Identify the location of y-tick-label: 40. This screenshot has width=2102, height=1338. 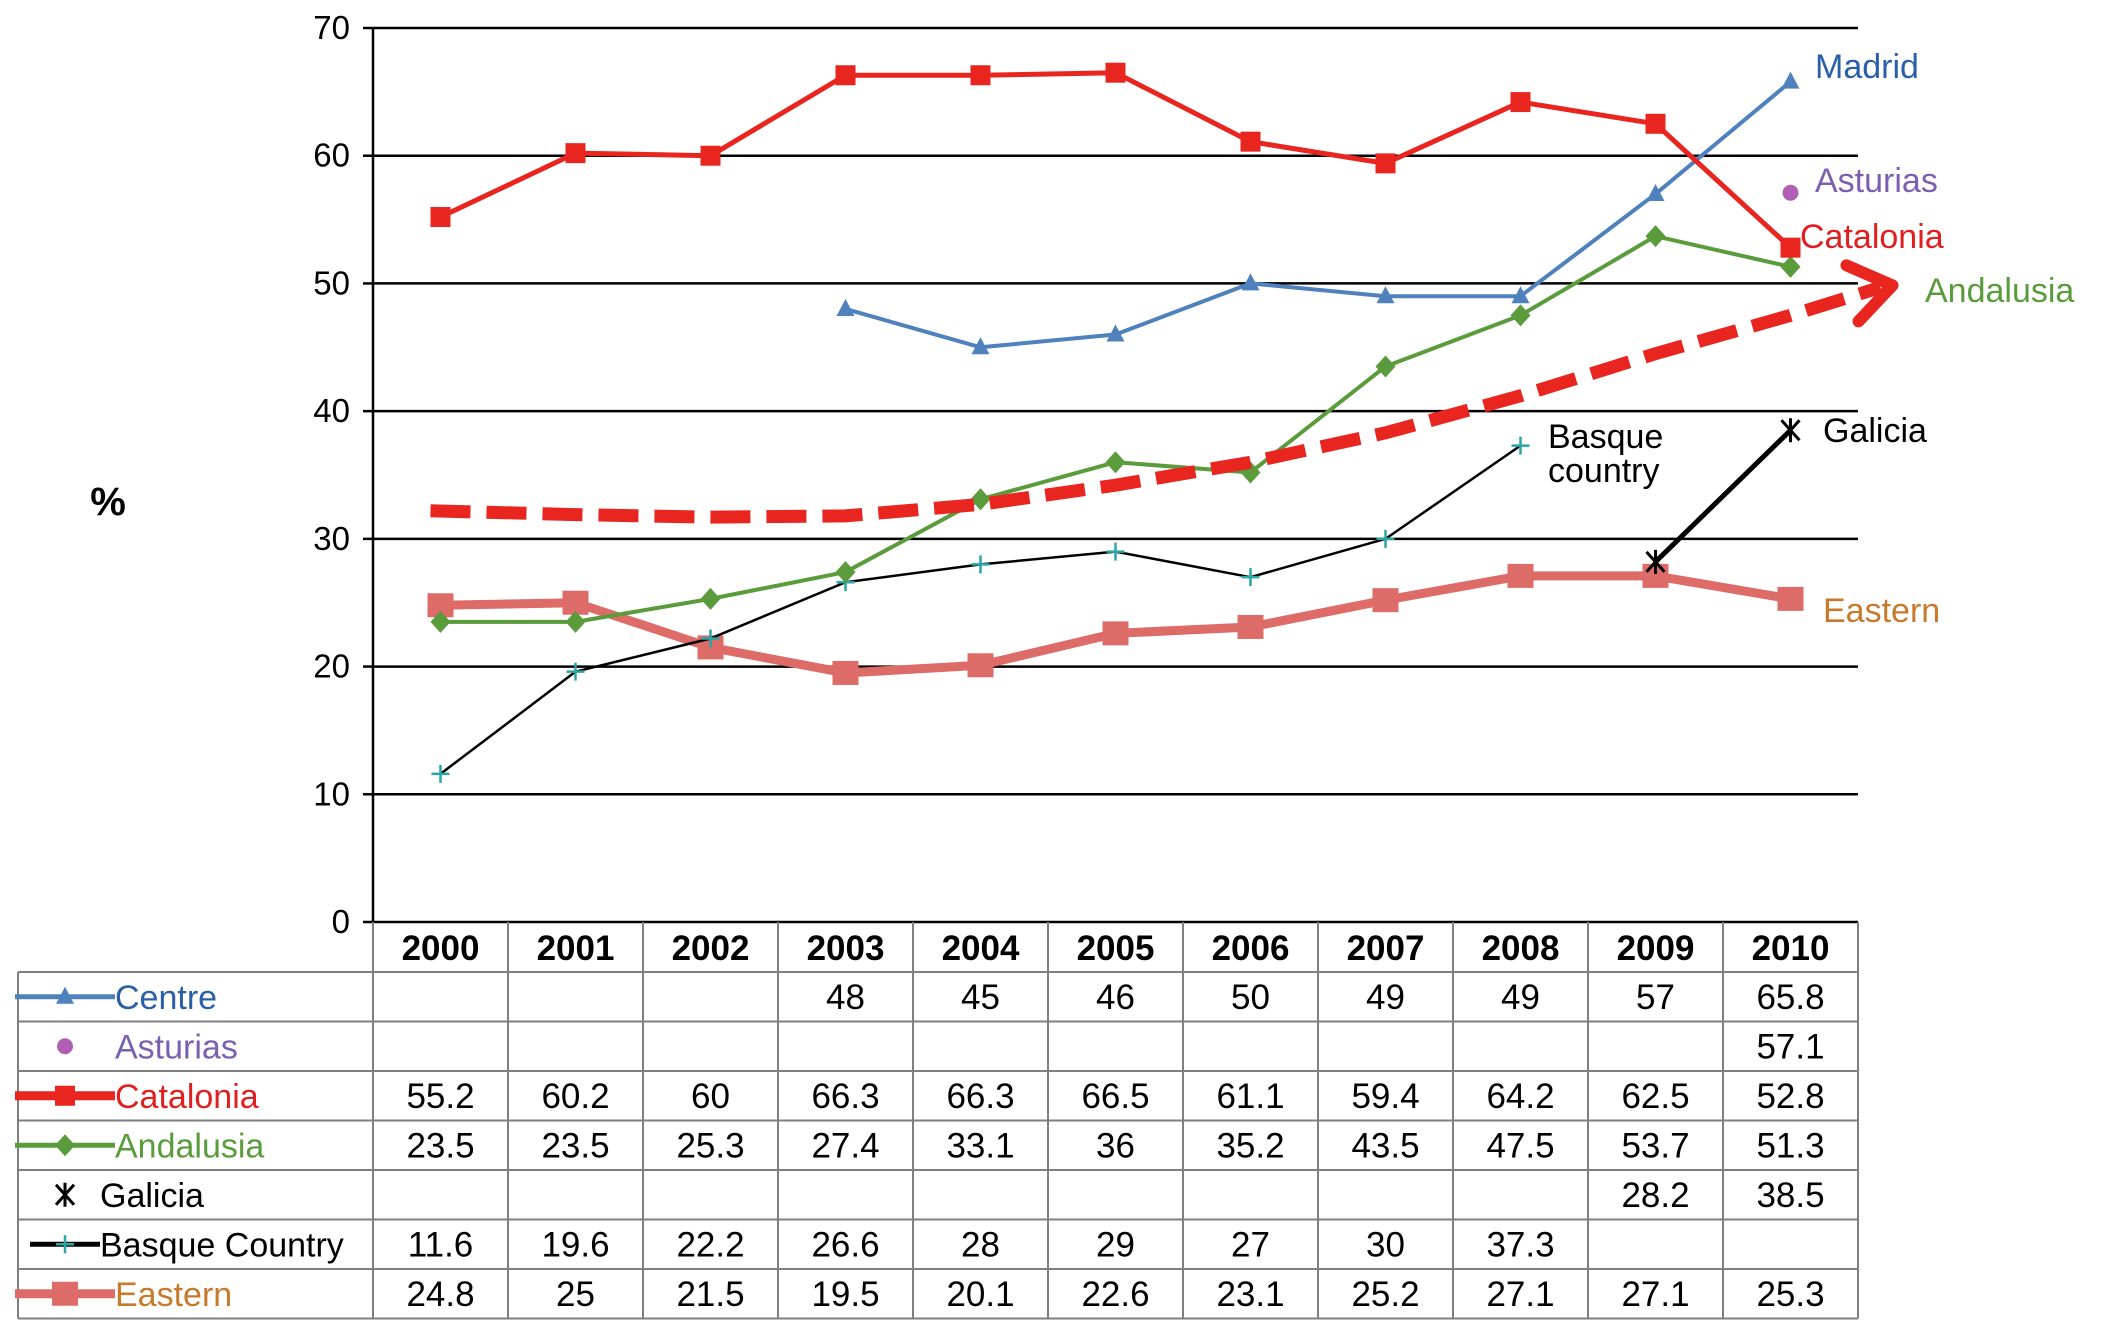
(331, 410).